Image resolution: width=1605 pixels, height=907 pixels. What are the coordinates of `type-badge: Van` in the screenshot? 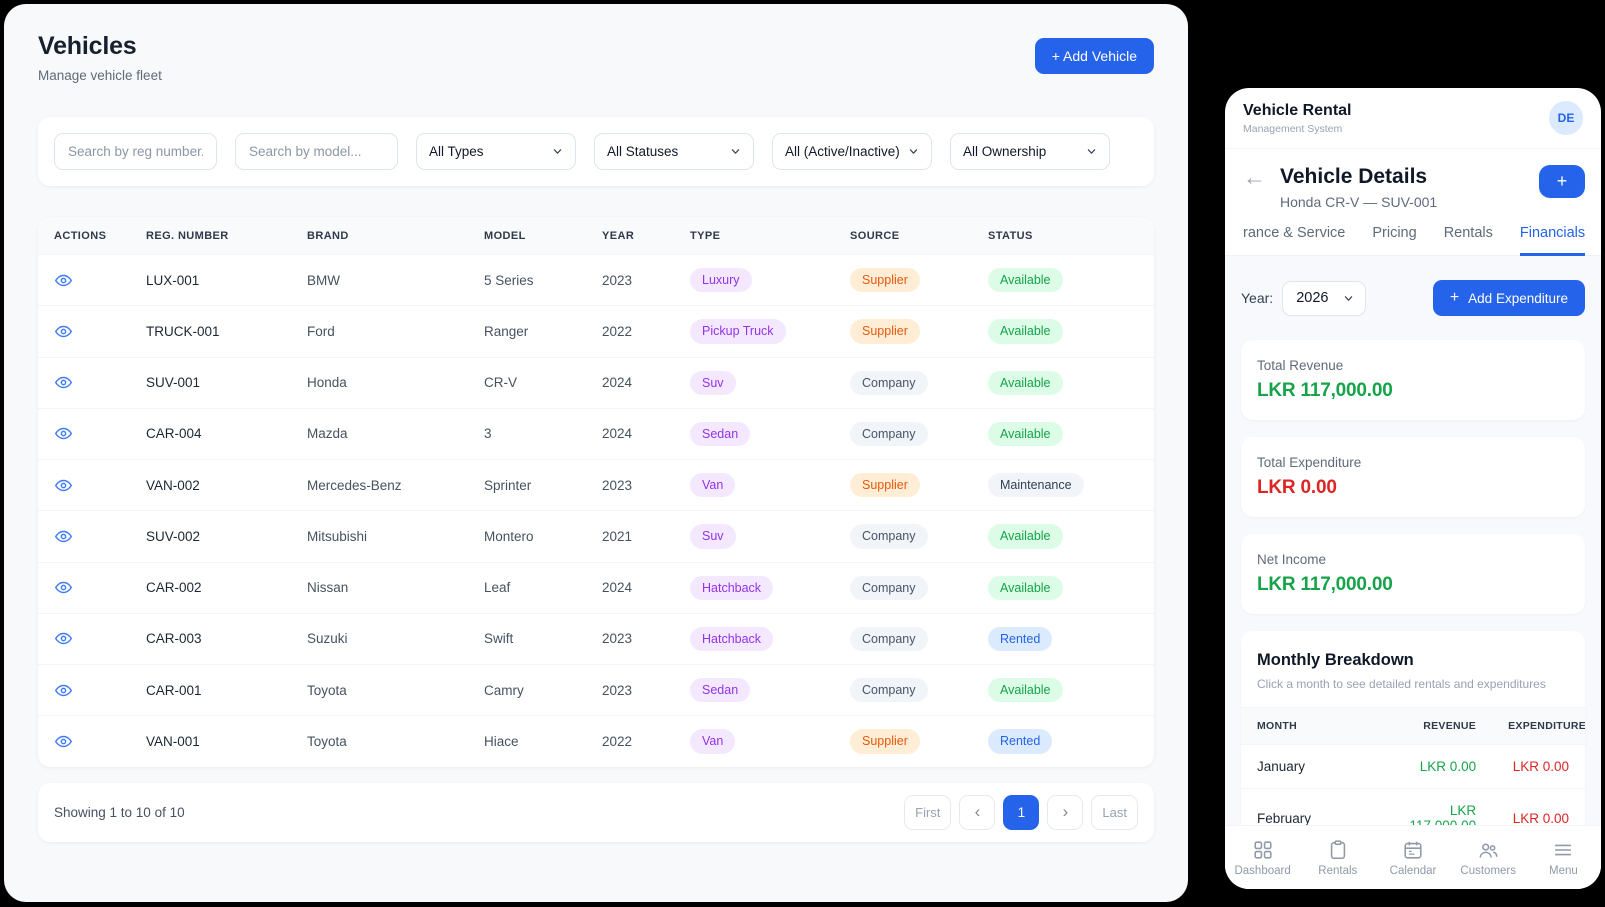 It's located at (713, 485).